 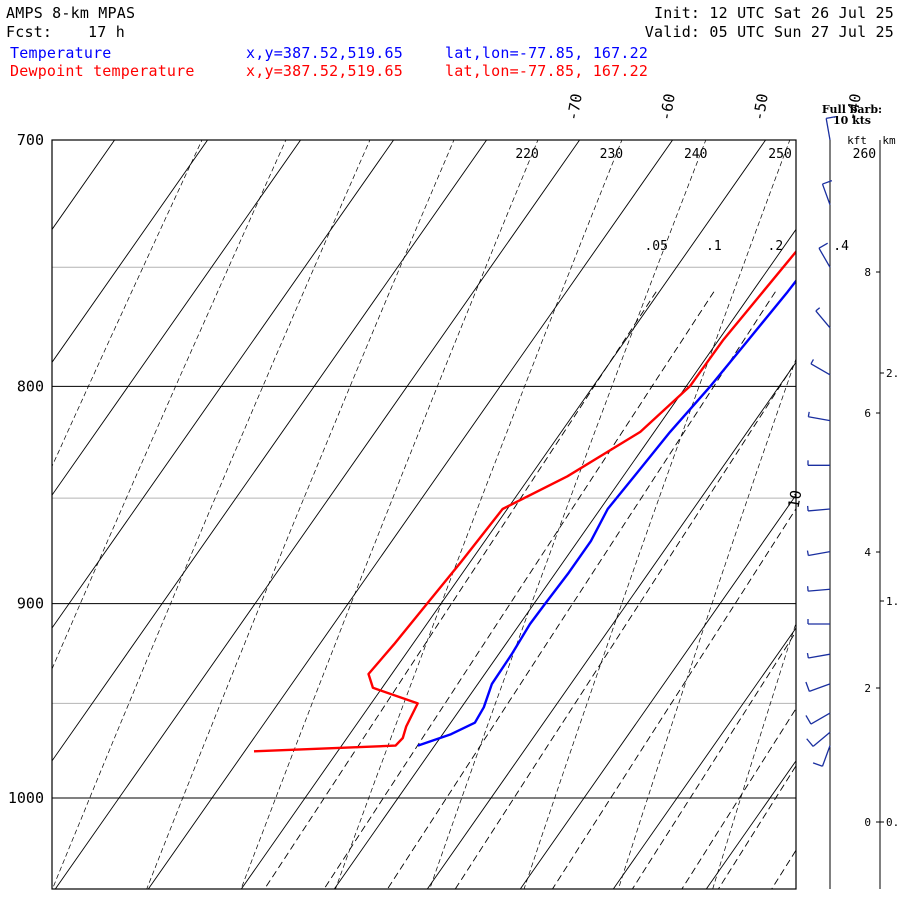 What do you see at coordinates (892, 822) in the screenshot?
I see `km-tick-label: 0.` at bounding box center [892, 822].